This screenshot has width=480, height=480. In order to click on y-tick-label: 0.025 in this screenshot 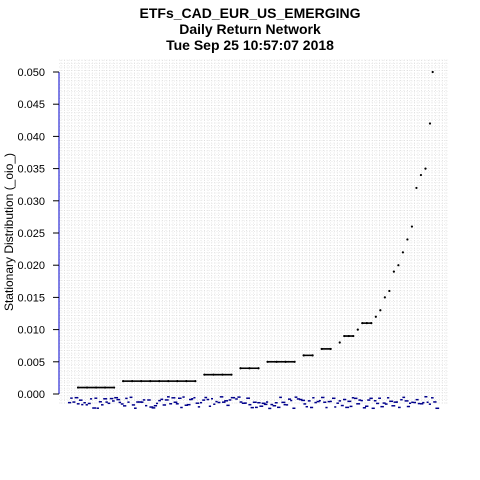, I will do `click(31, 234)`.